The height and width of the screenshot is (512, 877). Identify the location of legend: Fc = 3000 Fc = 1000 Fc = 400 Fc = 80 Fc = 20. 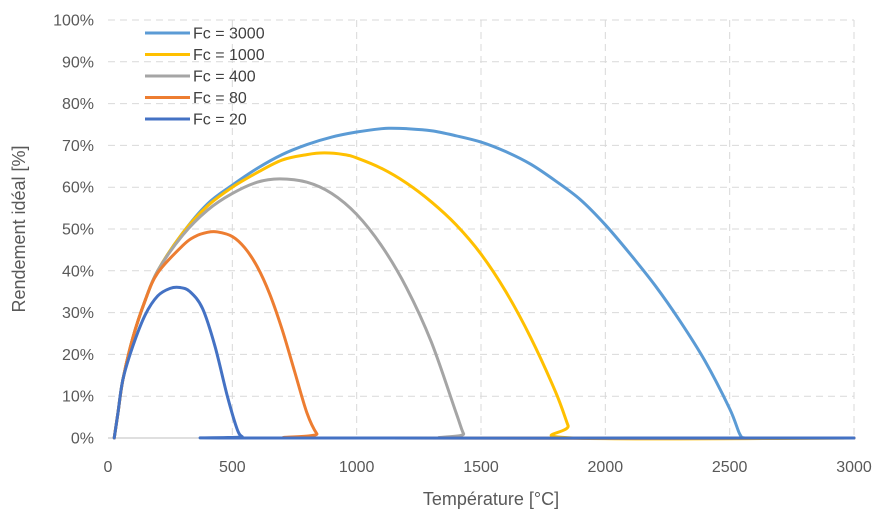
(205, 77).